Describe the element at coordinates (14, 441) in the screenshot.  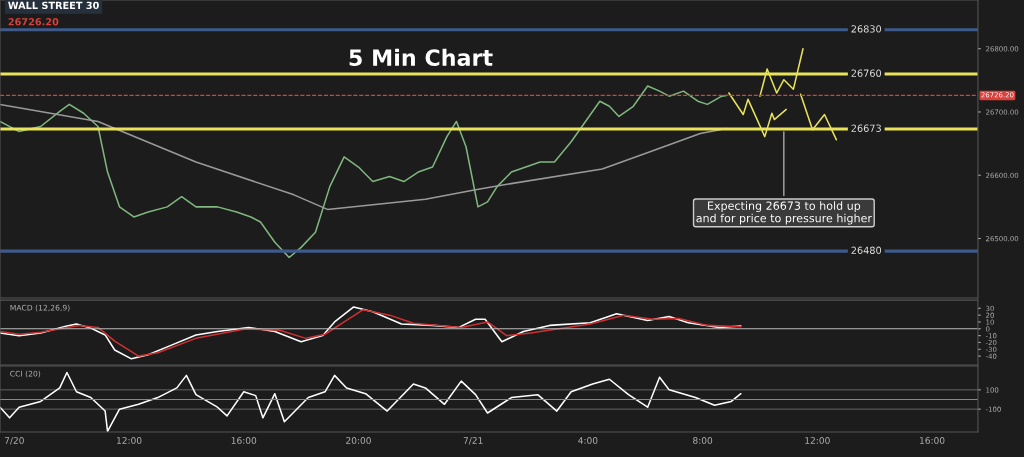
I see `x-tick-label: 7/20` at that location.